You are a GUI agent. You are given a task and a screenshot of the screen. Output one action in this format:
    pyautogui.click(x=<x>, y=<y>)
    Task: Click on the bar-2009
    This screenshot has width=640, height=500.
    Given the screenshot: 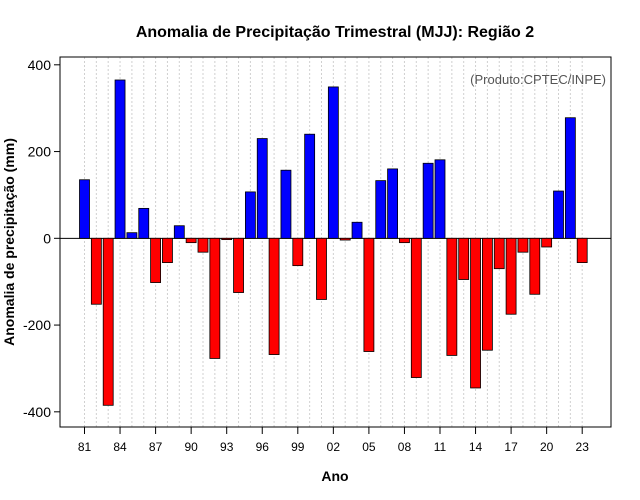 What is the action you would take?
    pyautogui.click(x=416, y=307)
    